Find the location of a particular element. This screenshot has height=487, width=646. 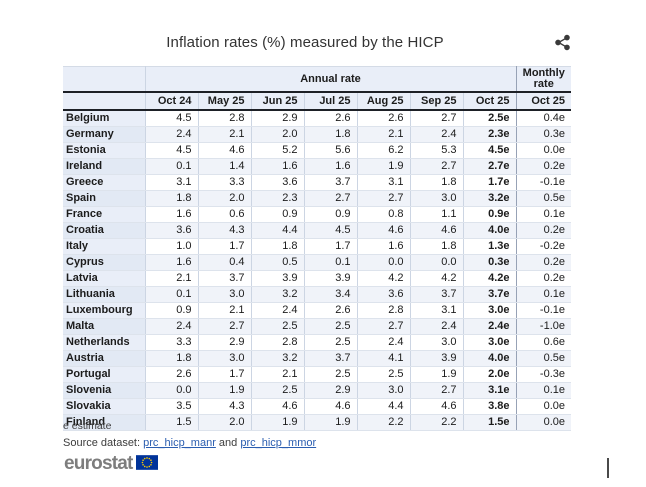

share-button is located at coordinates (562, 43).